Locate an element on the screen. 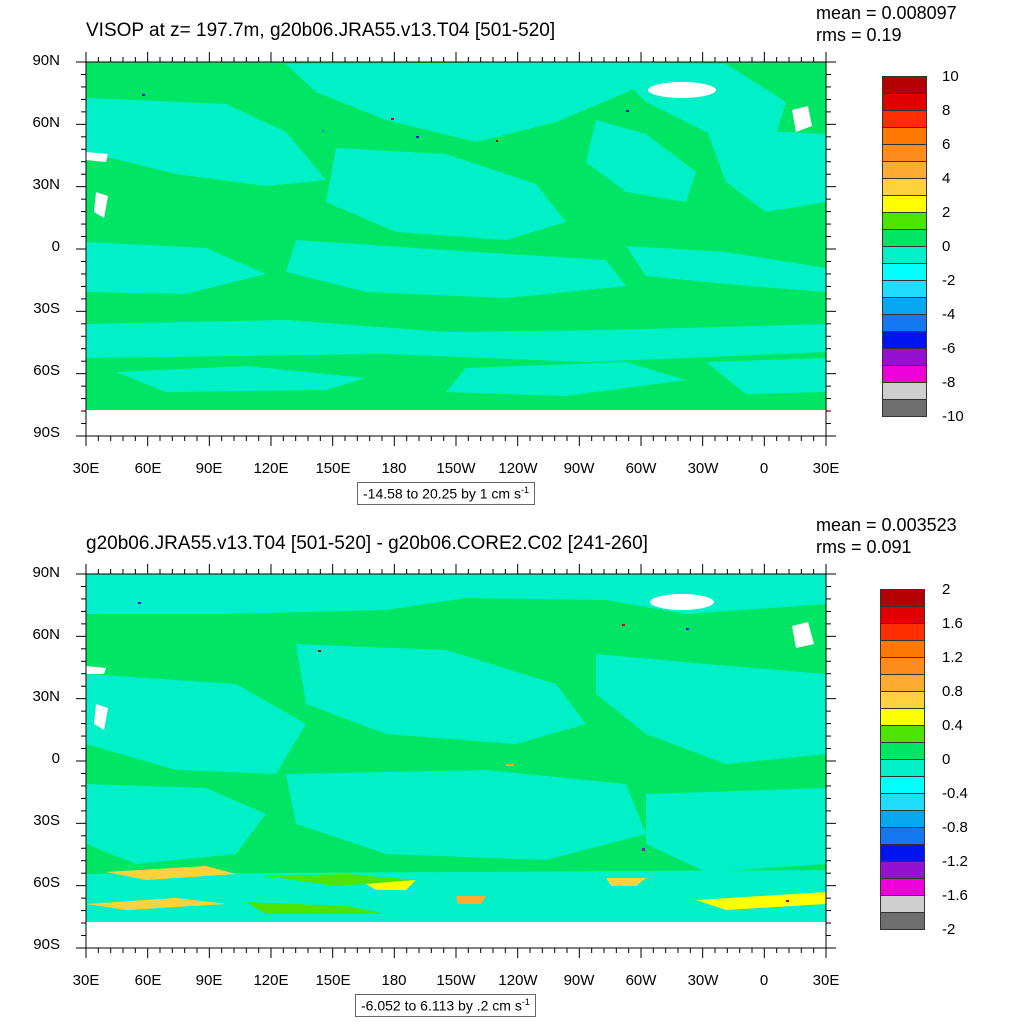  colorbar-label: -1.2 is located at coordinates (955, 861).